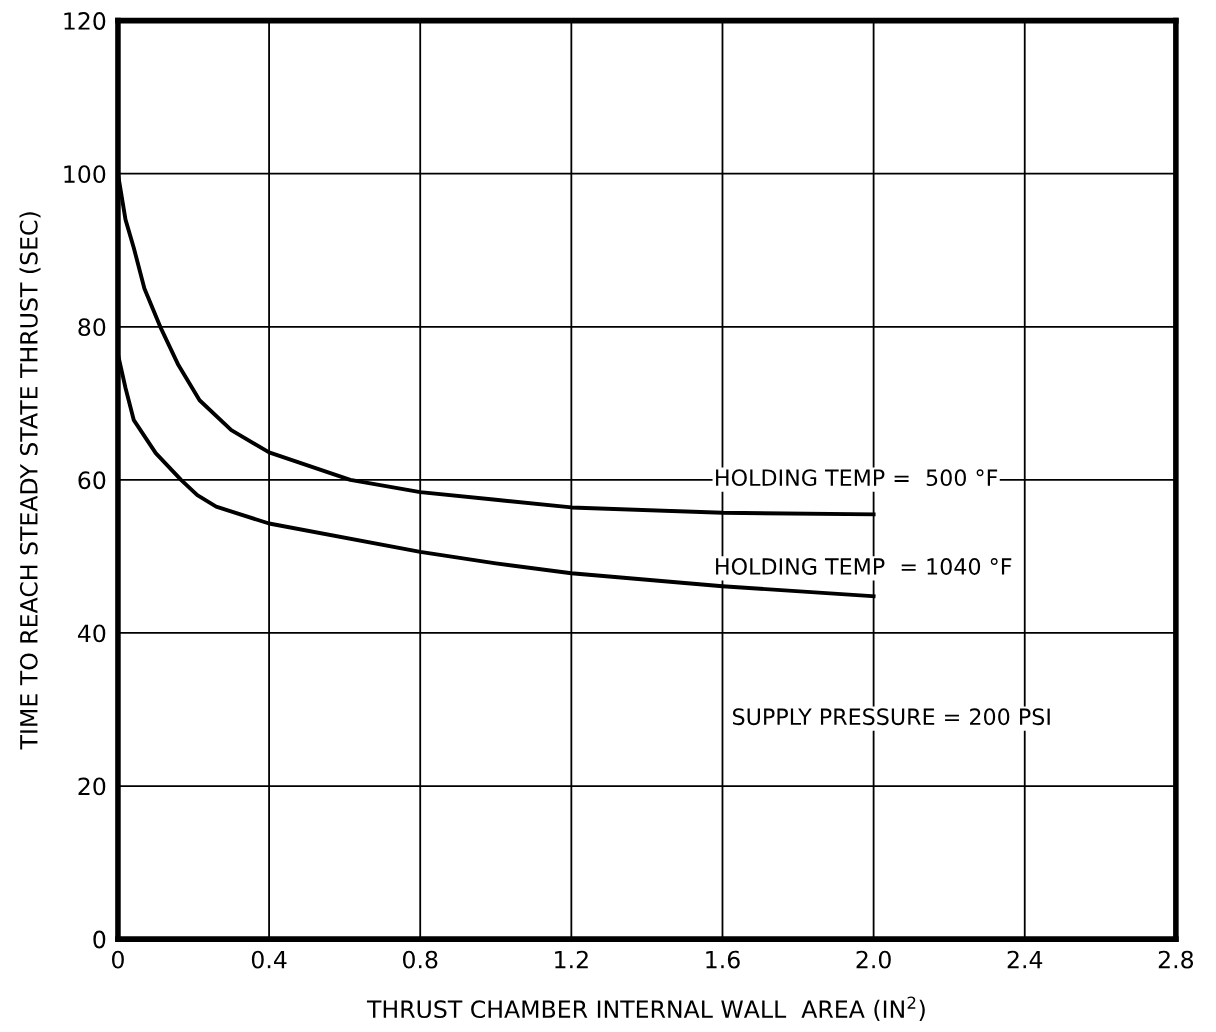 This screenshot has width=1216, height=1032. What do you see at coordinates (99, 939) in the screenshot?
I see `y-tick-label: 0` at bounding box center [99, 939].